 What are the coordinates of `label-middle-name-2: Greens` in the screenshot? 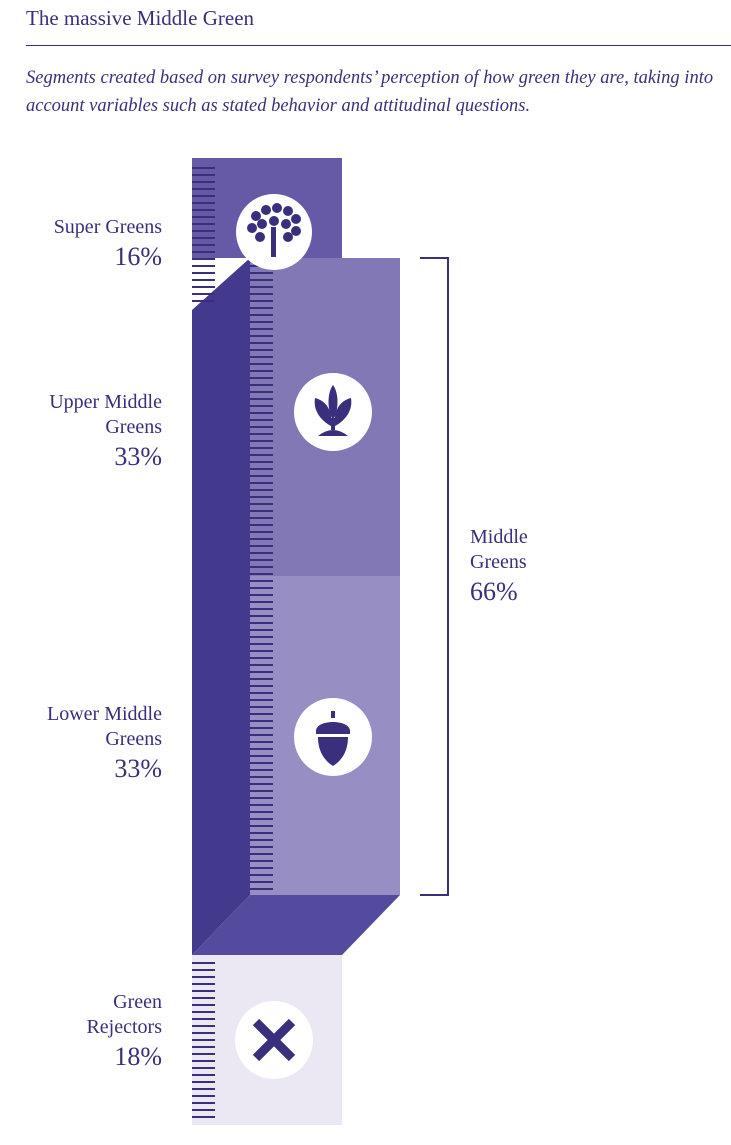 It's located at (498, 562).